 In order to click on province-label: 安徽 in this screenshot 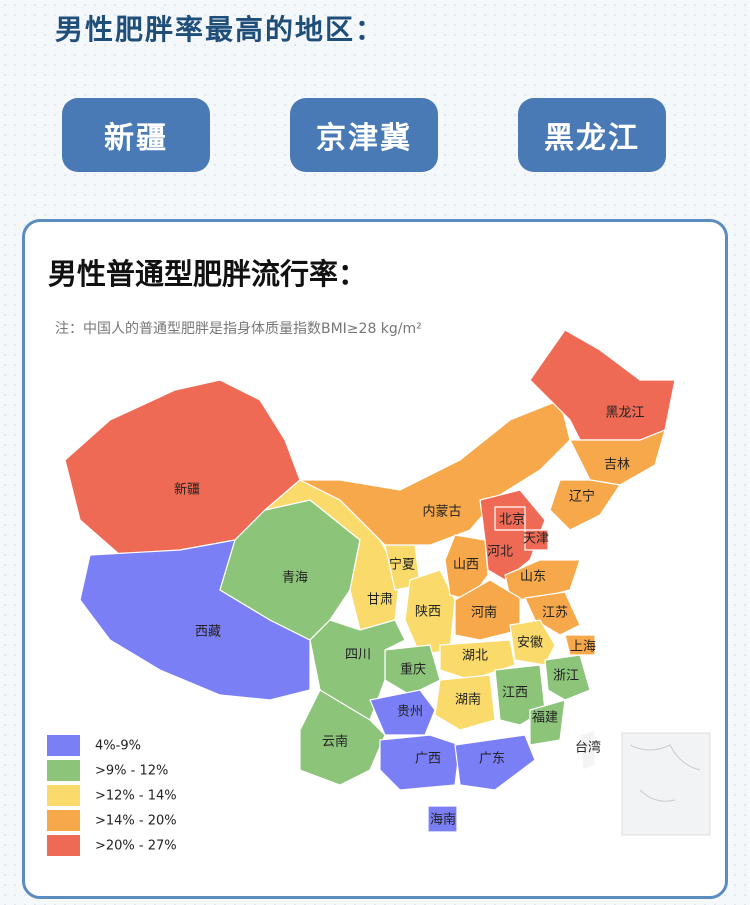, I will do `click(530, 643)`.